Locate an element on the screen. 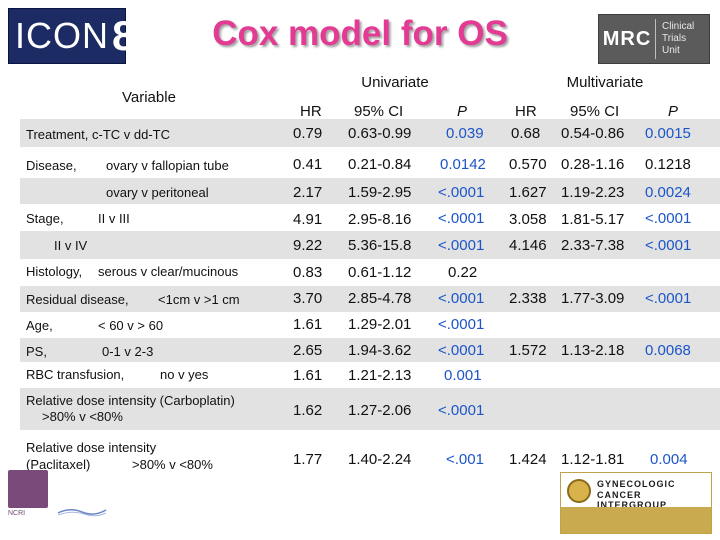 Image resolution: width=720 pixels, height=540 pixels. multi-p: 0.004 is located at coordinates (669, 459).